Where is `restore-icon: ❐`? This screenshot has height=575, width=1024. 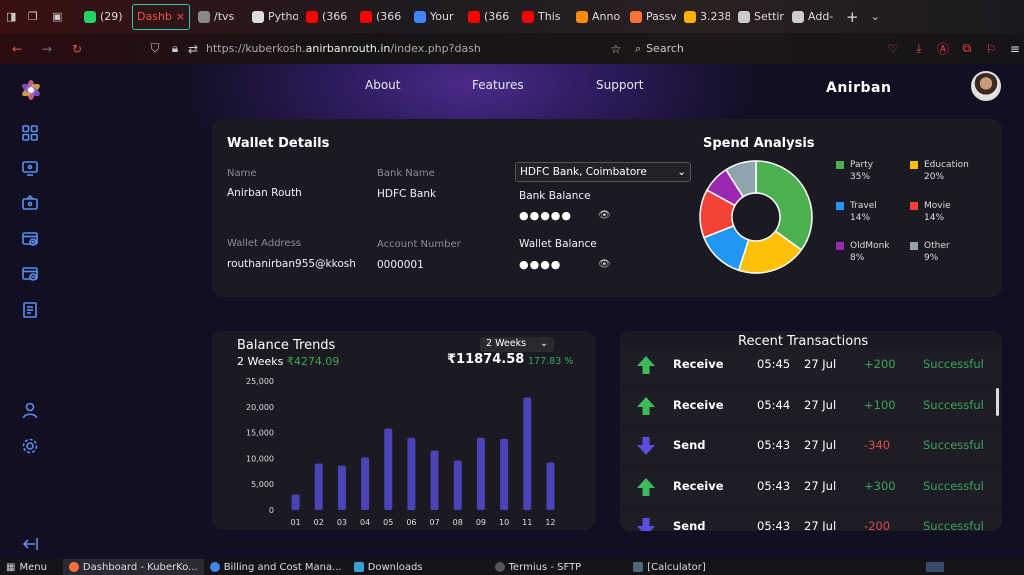 restore-icon: ❐ is located at coordinates (33, 16).